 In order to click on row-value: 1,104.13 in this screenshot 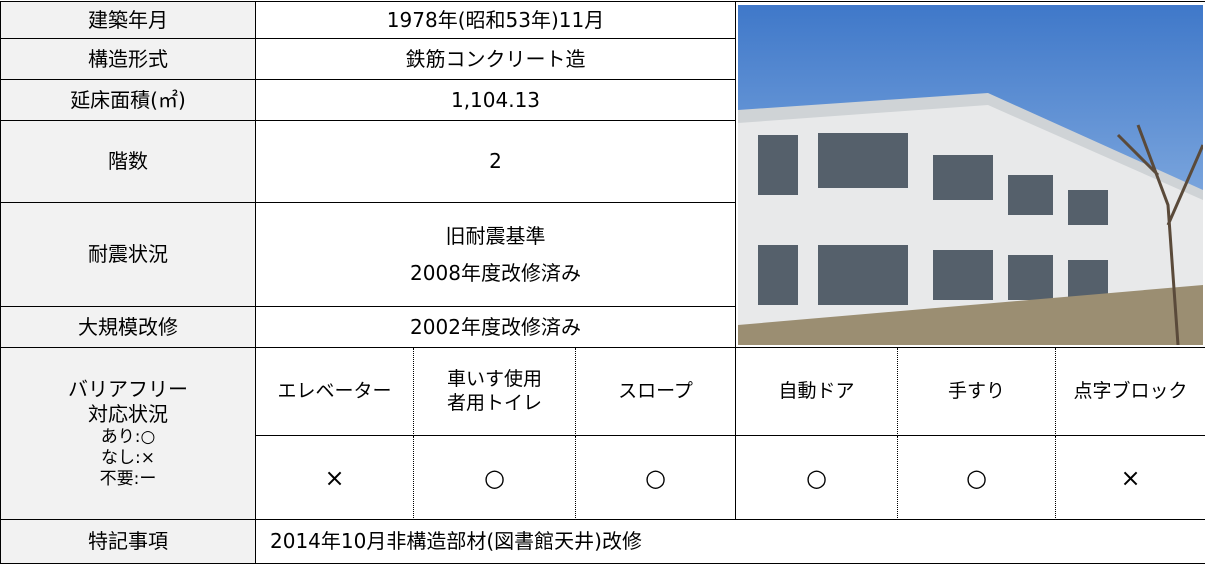, I will do `click(496, 100)`.